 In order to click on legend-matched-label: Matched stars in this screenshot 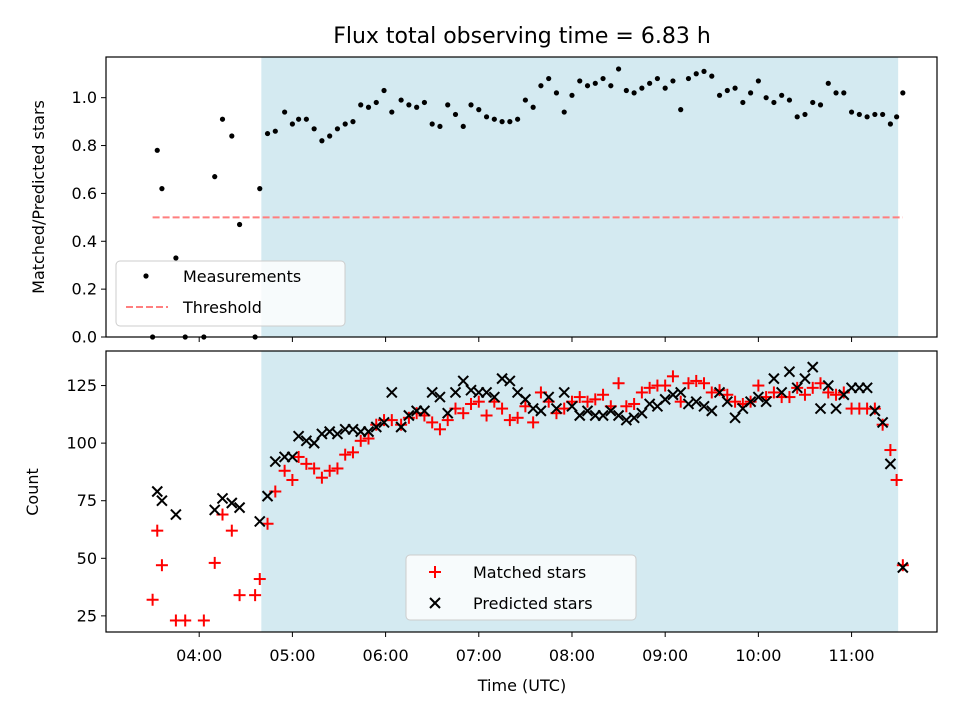, I will do `click(529, 572)`.